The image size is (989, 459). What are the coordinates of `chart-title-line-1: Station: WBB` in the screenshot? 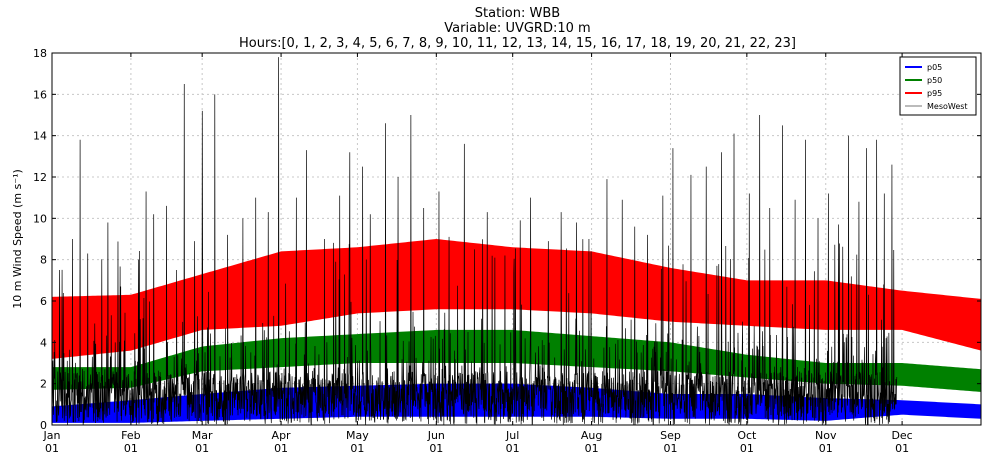 It's located at (517, 13).